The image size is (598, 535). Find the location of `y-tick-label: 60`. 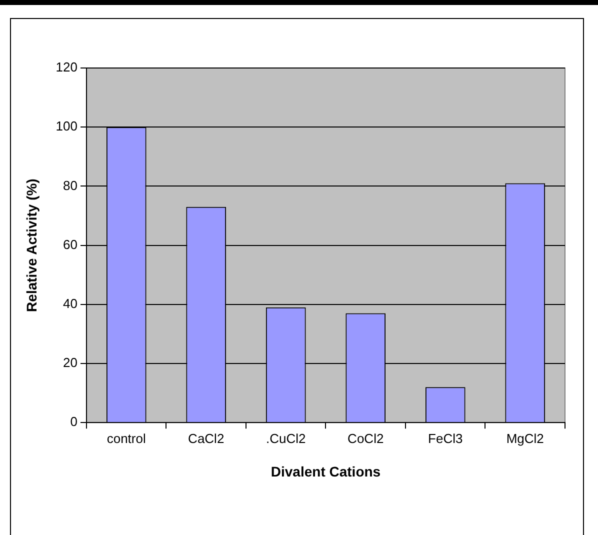

y-tick-label: 60 is located at coordinates (70, 244).